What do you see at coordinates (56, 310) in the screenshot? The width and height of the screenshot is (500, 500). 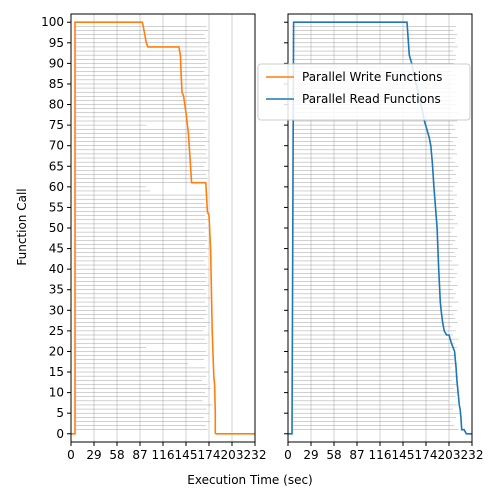 I see `y-tick-label: 30` at bounding box center [56, 310].